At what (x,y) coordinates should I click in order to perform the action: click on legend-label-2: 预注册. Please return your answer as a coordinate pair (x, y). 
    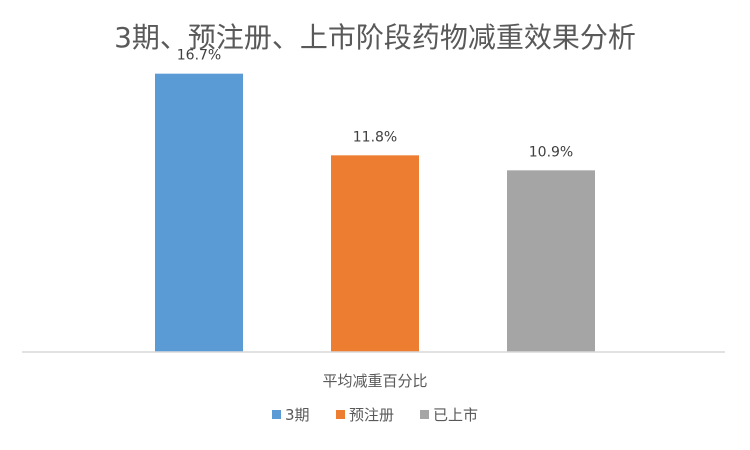
    Looking at the image, I should click on (371, 415).